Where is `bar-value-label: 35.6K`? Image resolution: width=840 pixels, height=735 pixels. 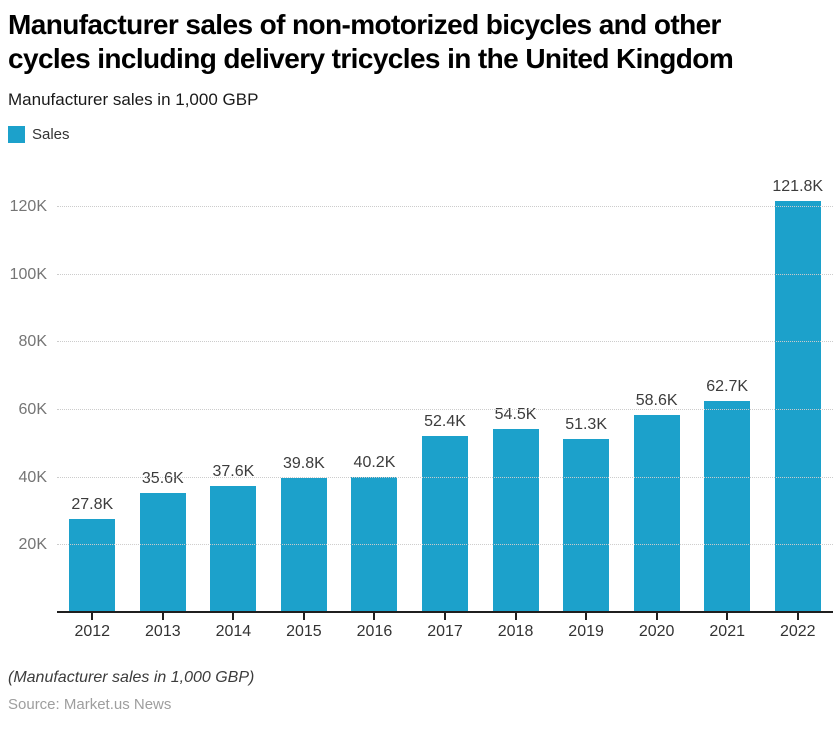
bar-value-label: 35.6K is located at coordinates (162, 478).